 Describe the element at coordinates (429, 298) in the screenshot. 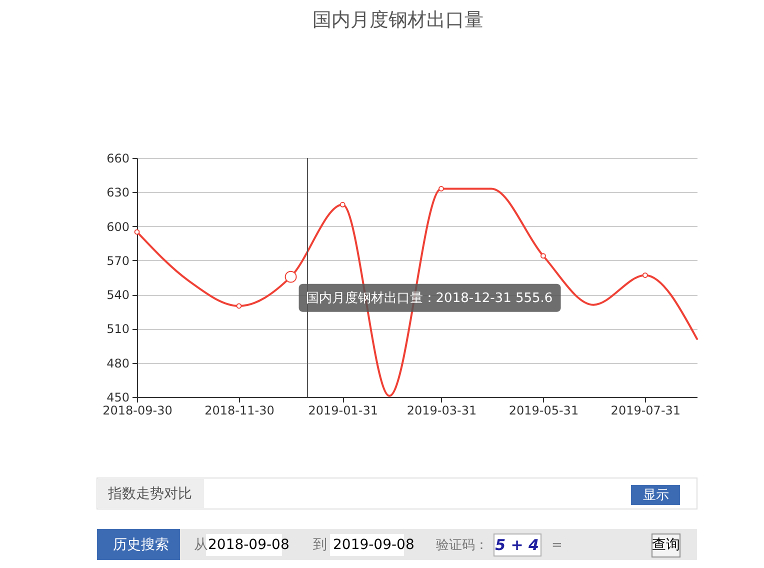

I see `annotation: 国内月度钢材出口量：2018-12-31 555.6` at that location.